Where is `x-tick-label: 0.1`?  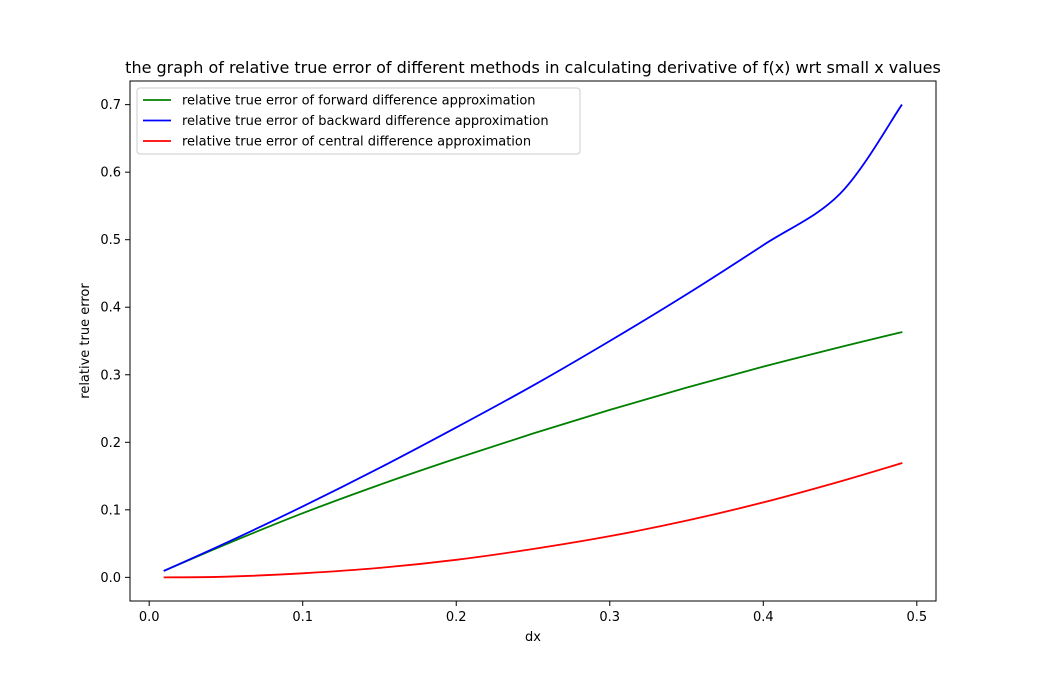
x-tick-label: 0.1 is located at coordinates (302, 617).